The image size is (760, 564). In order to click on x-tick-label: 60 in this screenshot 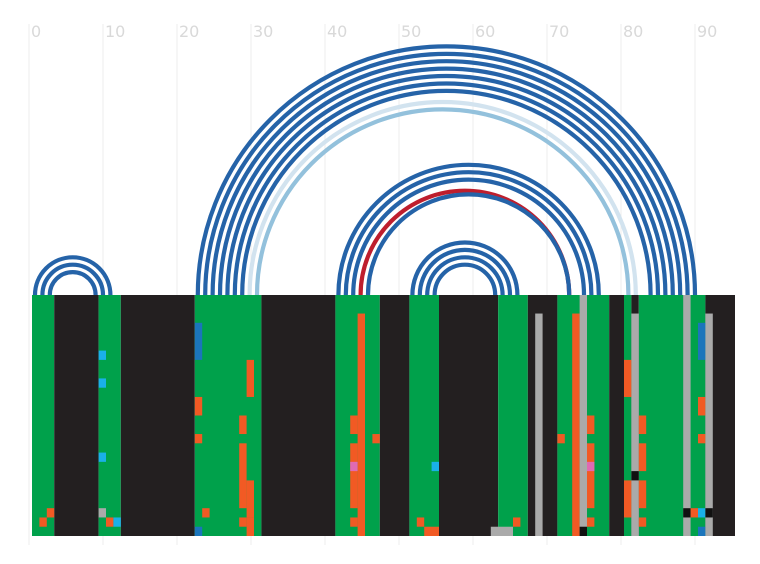, I will do `click(485, 31)`.